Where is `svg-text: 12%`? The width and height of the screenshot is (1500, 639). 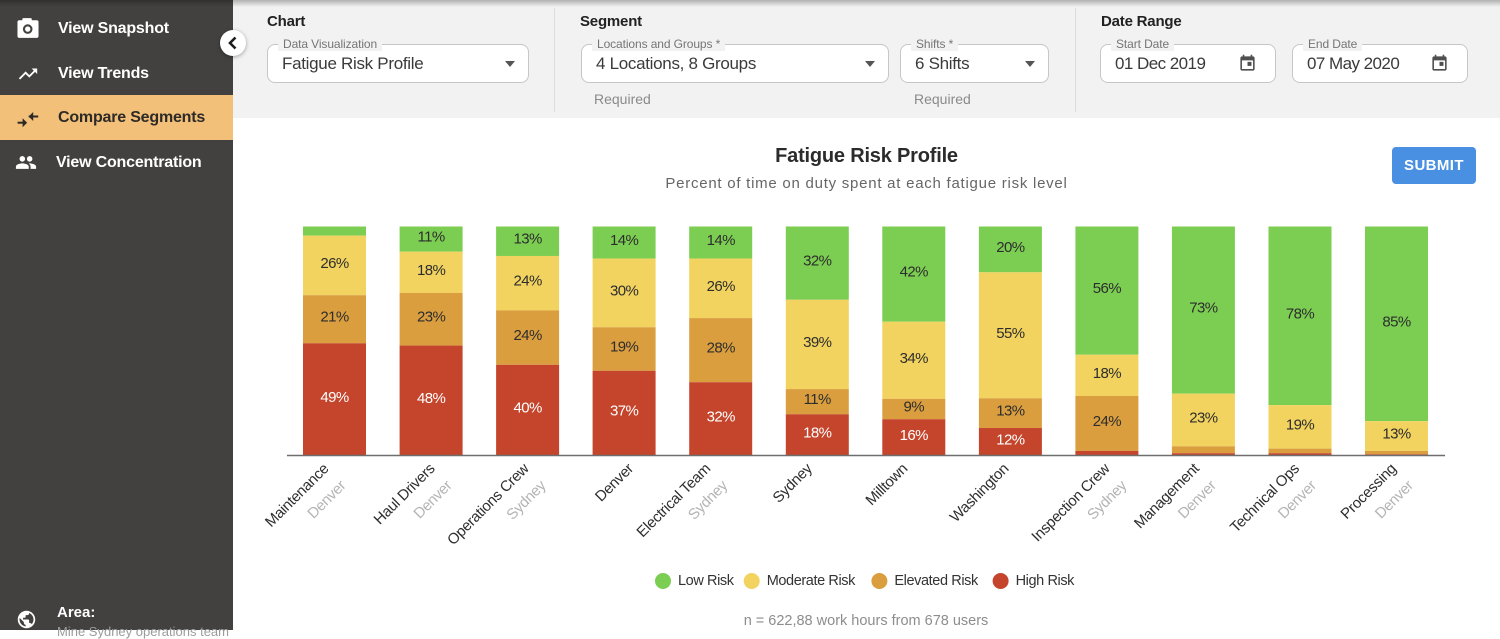 svg-text: 12% is located at coordinates (1010, 439).